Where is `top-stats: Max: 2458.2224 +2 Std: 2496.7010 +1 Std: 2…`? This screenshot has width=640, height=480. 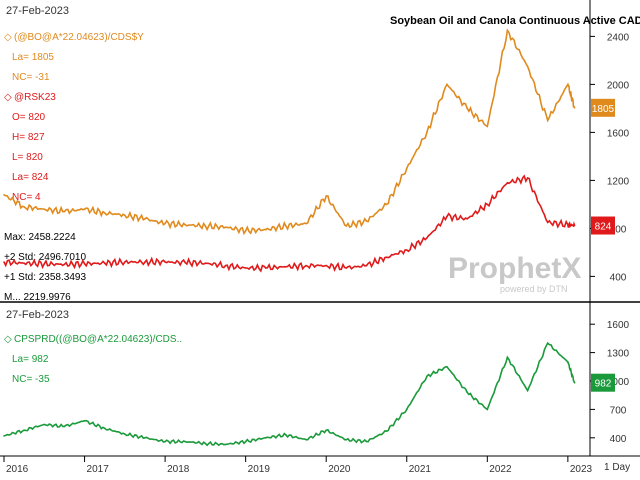
top-stats: Max: 2458.2224 +2 Std: 2496.7010 +1 Std: 2… is located at coordinates (45, 267).